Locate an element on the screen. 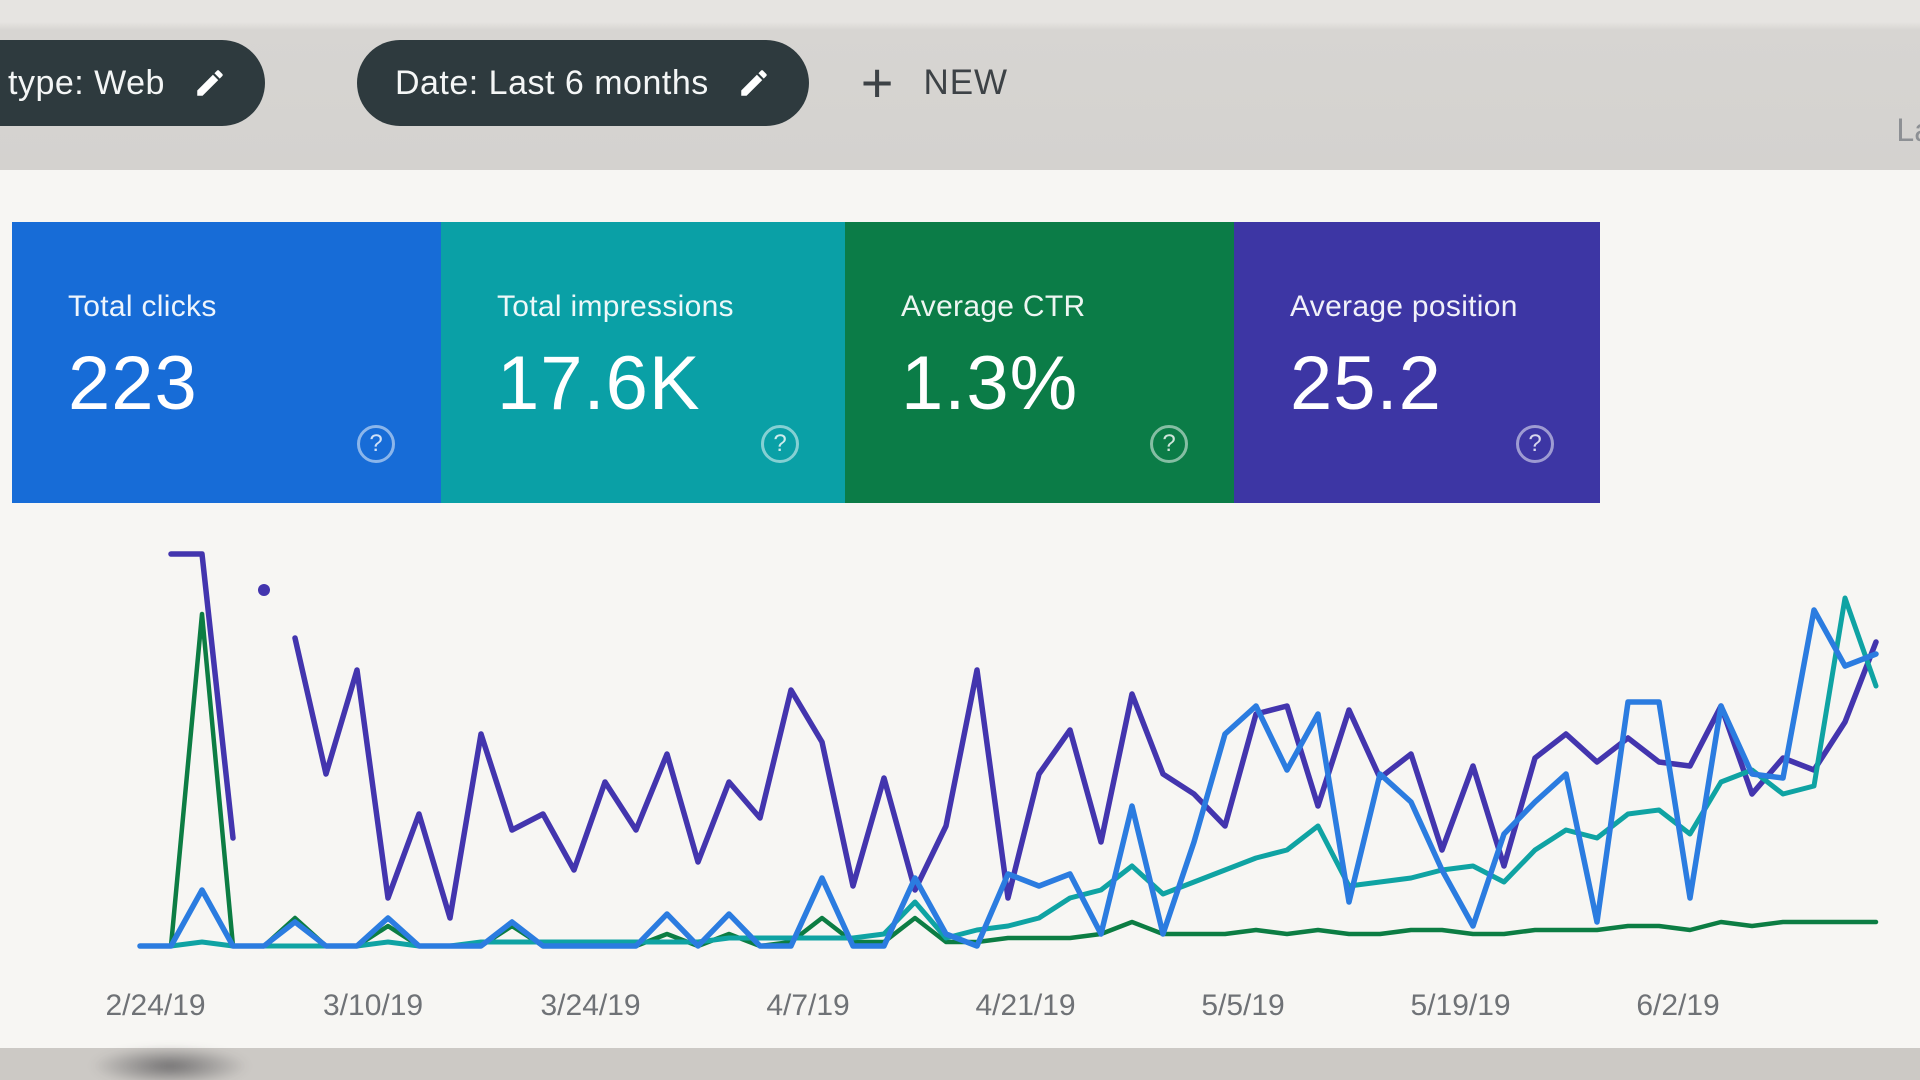 This screenshot has width=1920, height=1080. x-axis-label: 3/24/19 is located at coordinates (590, 1005).